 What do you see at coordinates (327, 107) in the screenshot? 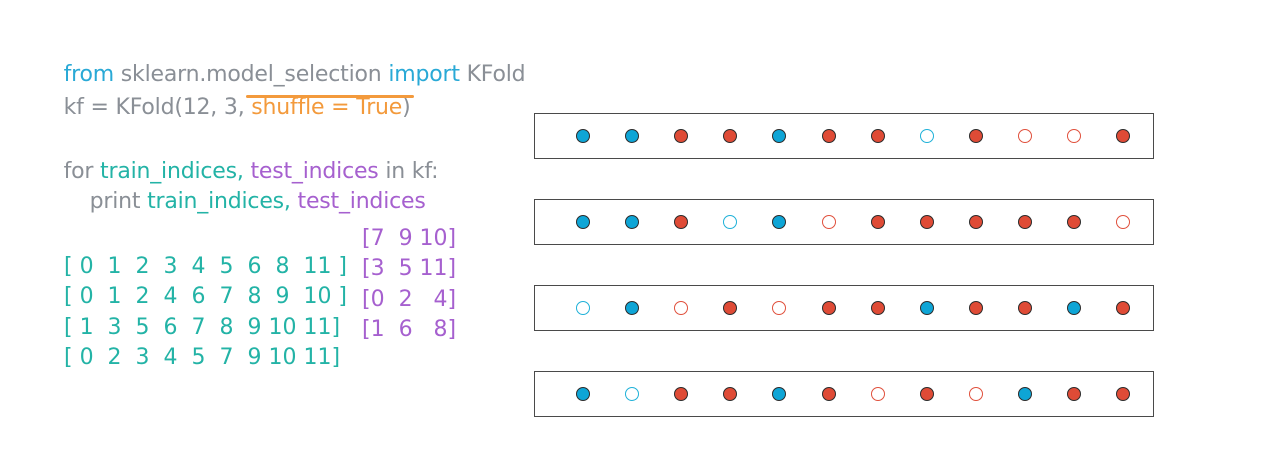
I see `shuffle-argument: shuffle = True` at bounding box center [327, 107].